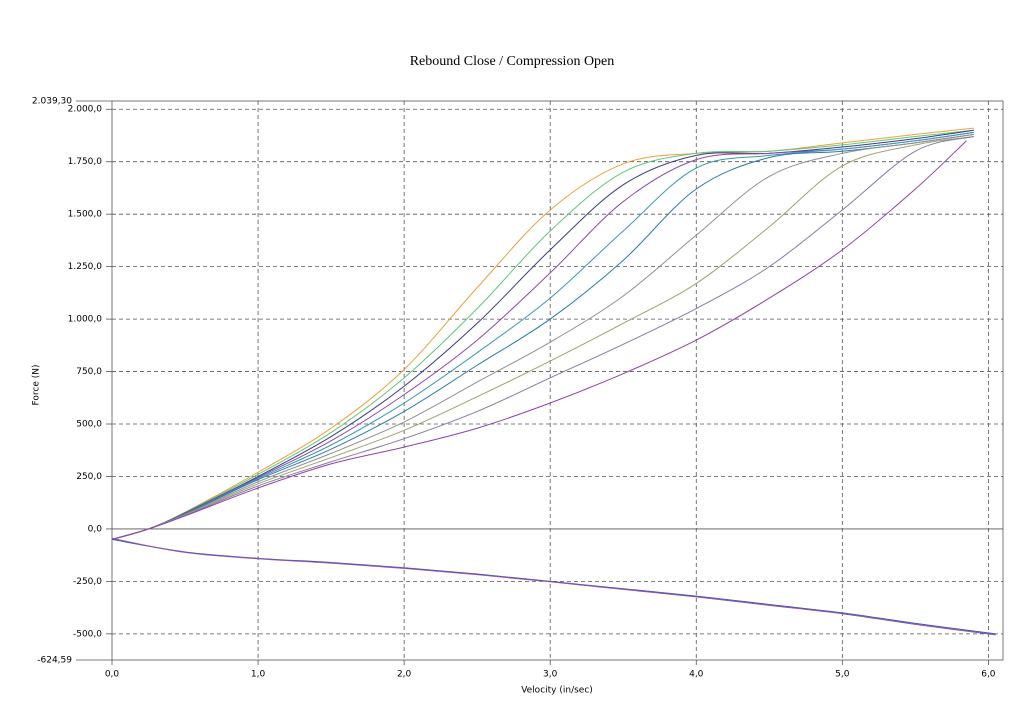  What do you see at coordinates (89, 372) in the screenshot?
I see `y-tick-label: 750,0` at bounding box center [89, 372].